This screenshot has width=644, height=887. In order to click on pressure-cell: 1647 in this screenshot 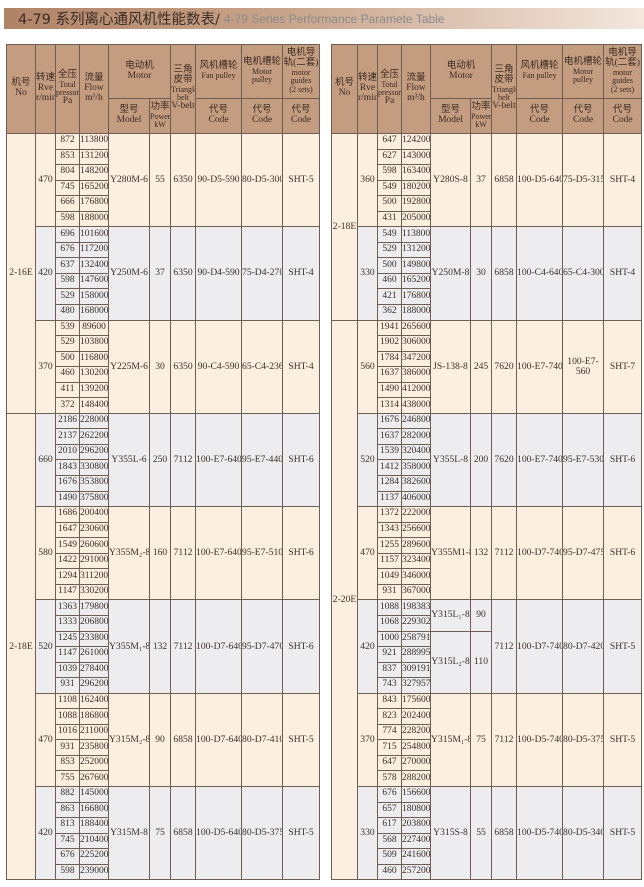, I will do `click(67, 530)`.